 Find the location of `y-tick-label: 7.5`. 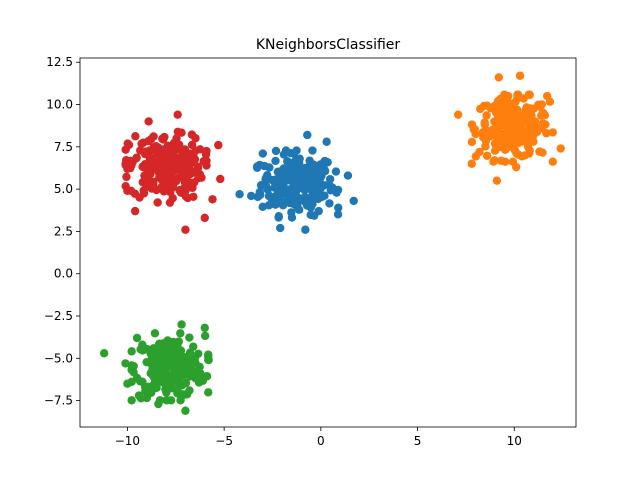

y-tick-label: 7.5 is located at coordinates (63, 147).